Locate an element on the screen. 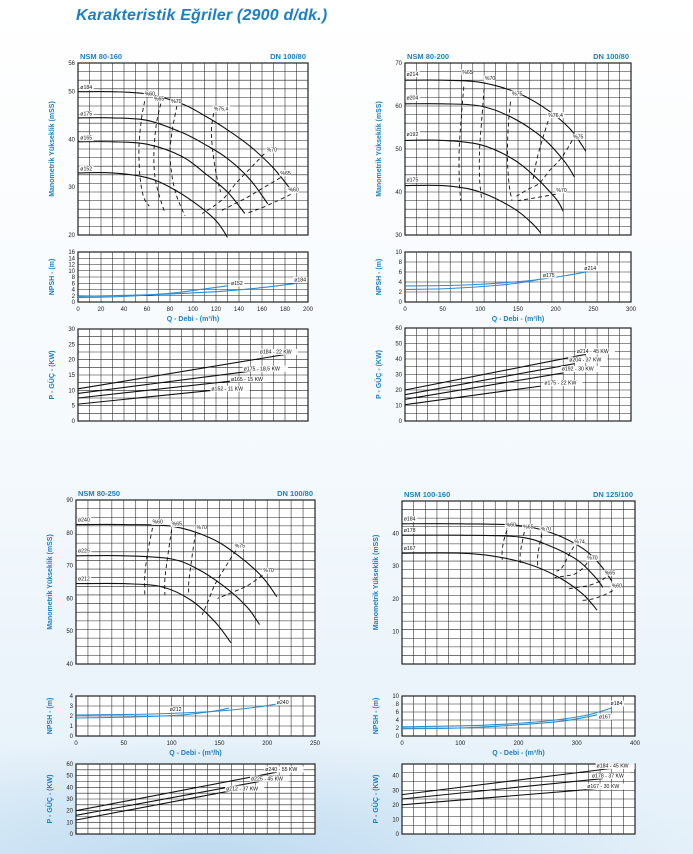 The image size is (693, 854). x-tick-label: 40 is located at coordinates (124, 310).